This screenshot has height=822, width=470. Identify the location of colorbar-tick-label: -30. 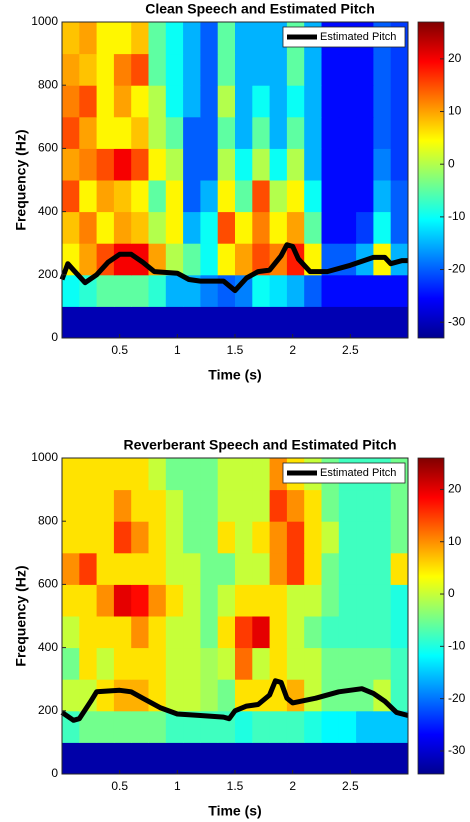
(457, 750).